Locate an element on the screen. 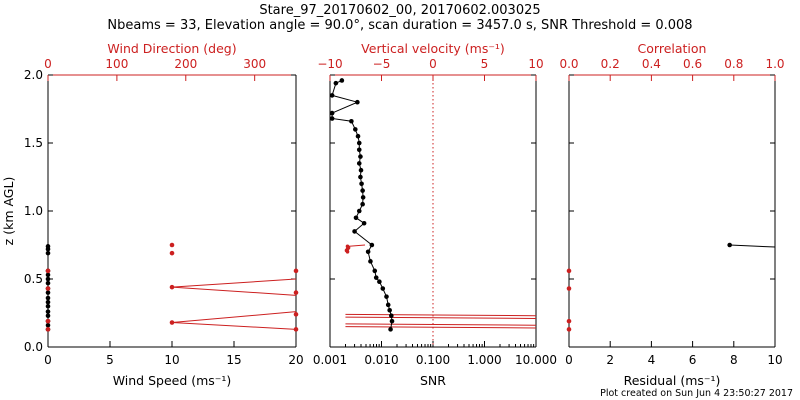 The image size is (800, 400). top-tick-label-p1: 10 is located at coordinates (535, 64).